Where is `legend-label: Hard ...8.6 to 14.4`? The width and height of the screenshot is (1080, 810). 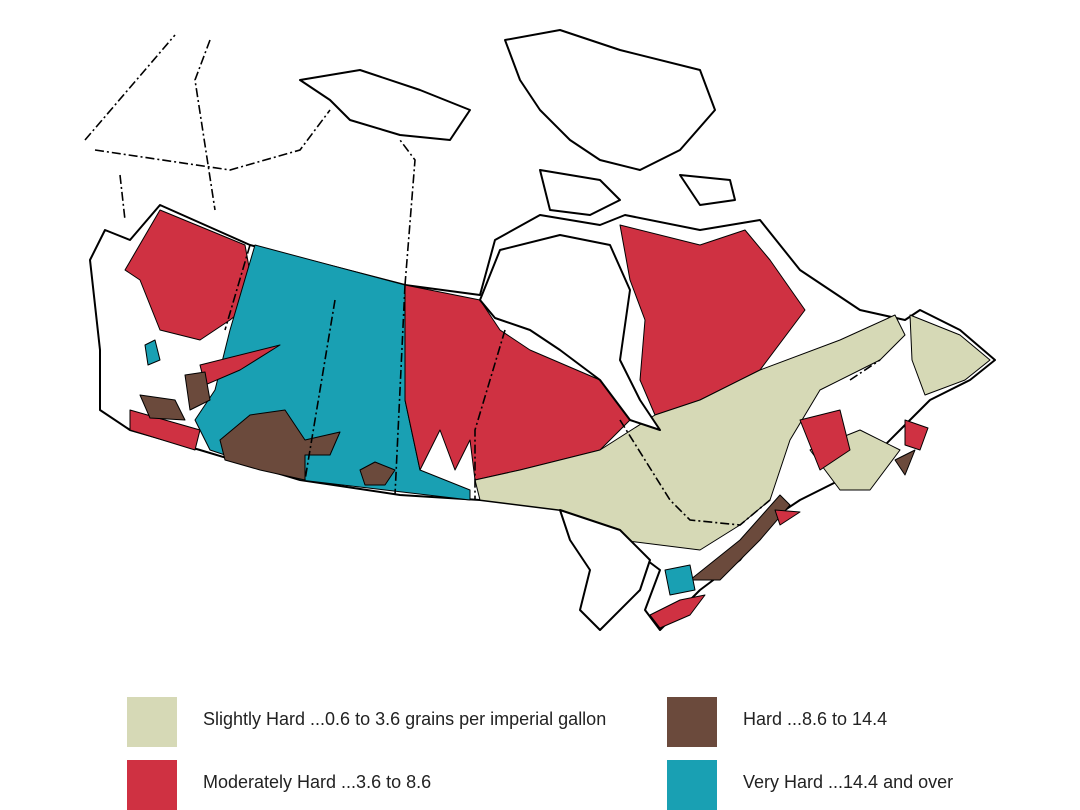
legend-label: Hard ...8.6 to 14.4 is located at coordinates (815, 719).